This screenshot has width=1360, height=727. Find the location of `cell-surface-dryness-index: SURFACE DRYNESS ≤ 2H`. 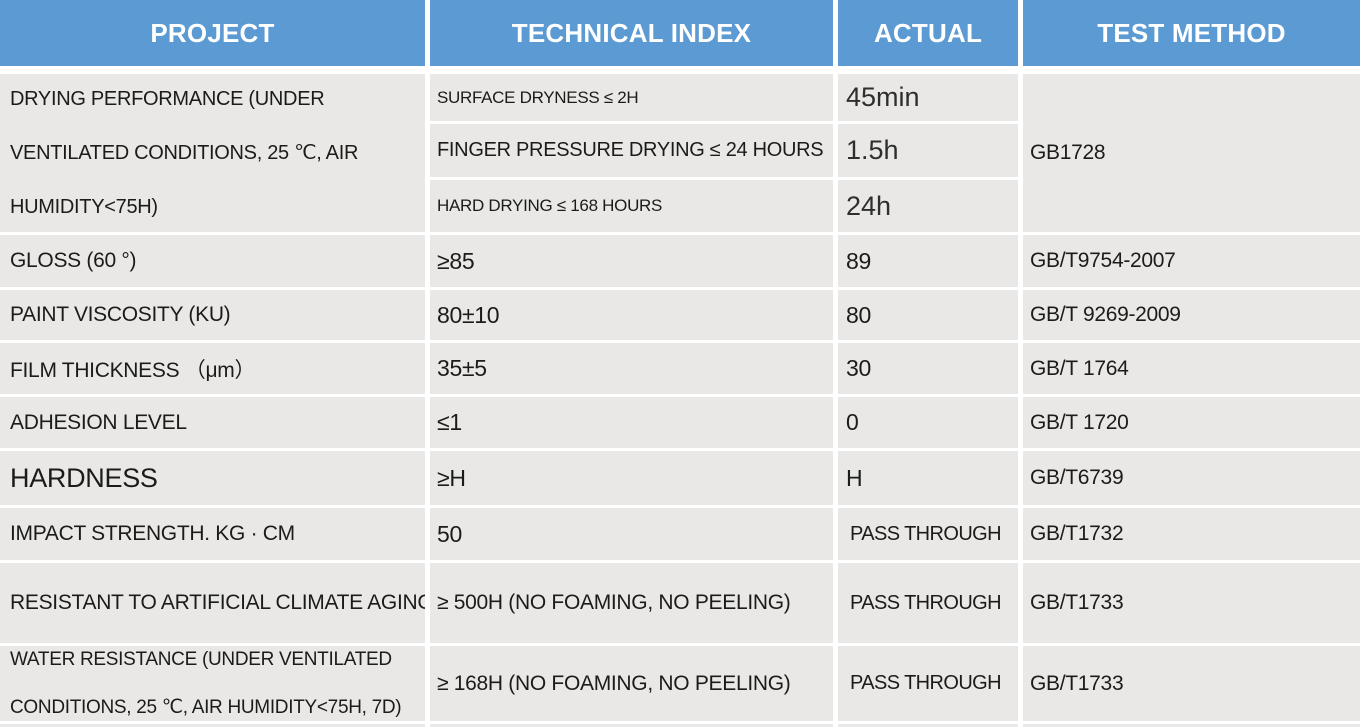

cell-surface-dryness-index: SURFACE DRYNESS ≤ 2H is located at coordinates (631, 97).